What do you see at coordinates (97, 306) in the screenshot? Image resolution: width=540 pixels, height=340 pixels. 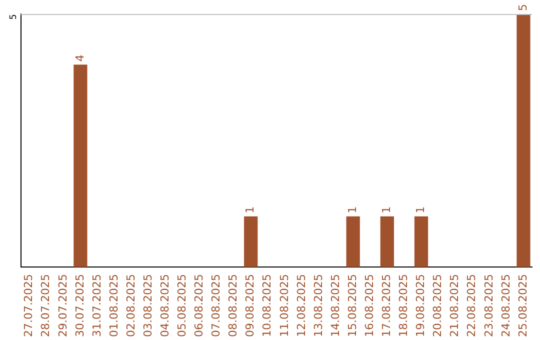 I see `x-tick-label: 31.07.2025` at bounding box center [97, 306].